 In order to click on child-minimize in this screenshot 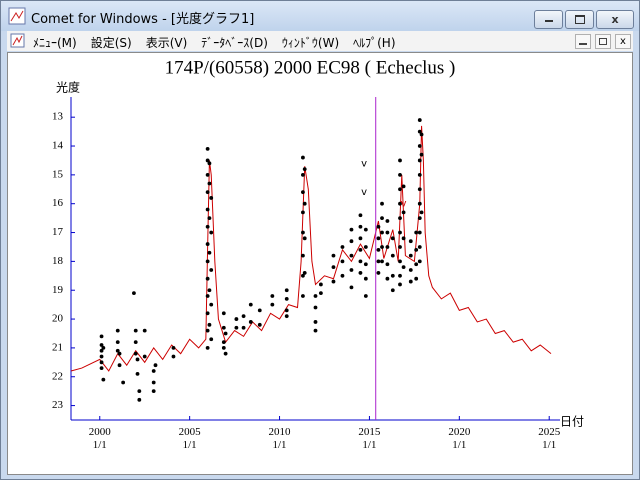, I will do `click(583, 41)`.